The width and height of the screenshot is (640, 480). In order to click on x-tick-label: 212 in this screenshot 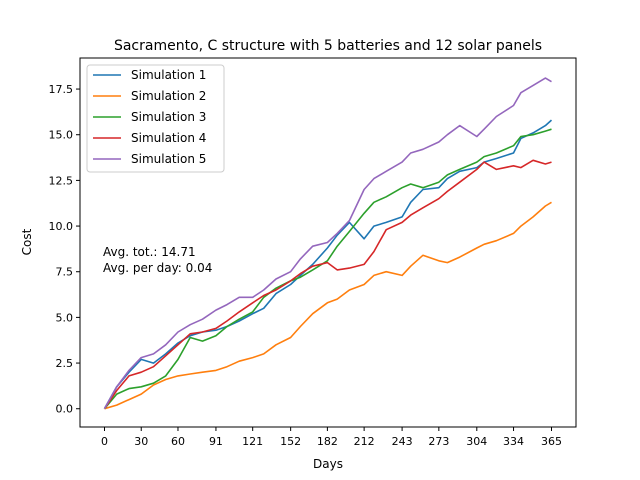, I will do `click(364, 441)`.